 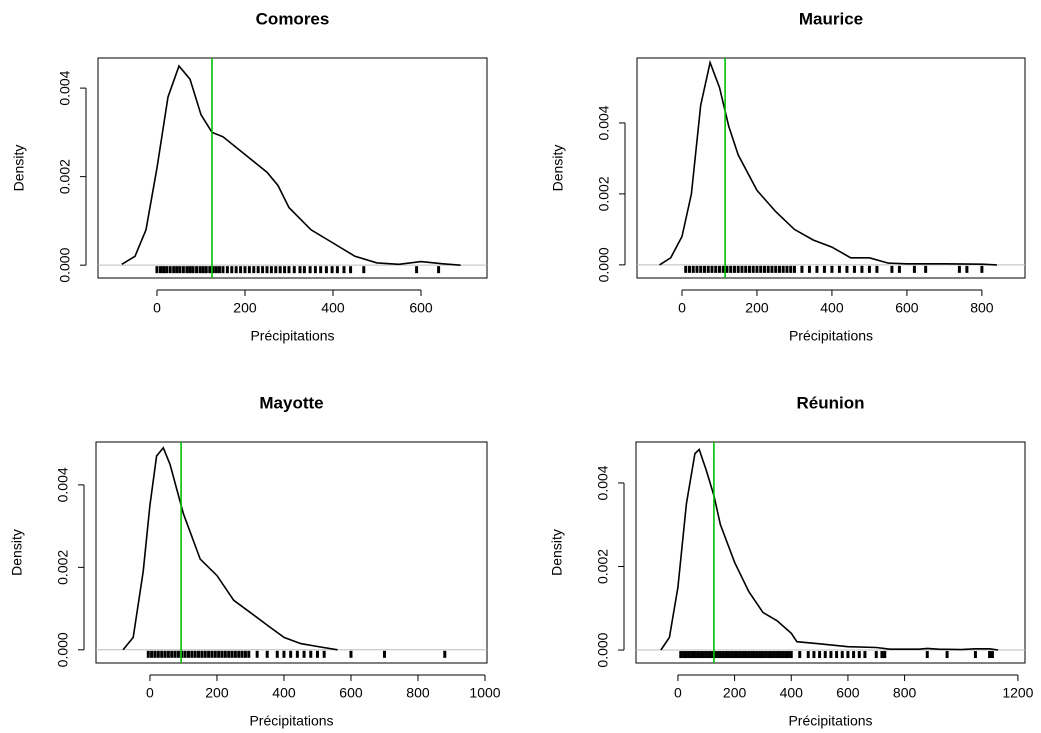 I want to click on x-tick-label: 1200, so click(x=1017, y=693).